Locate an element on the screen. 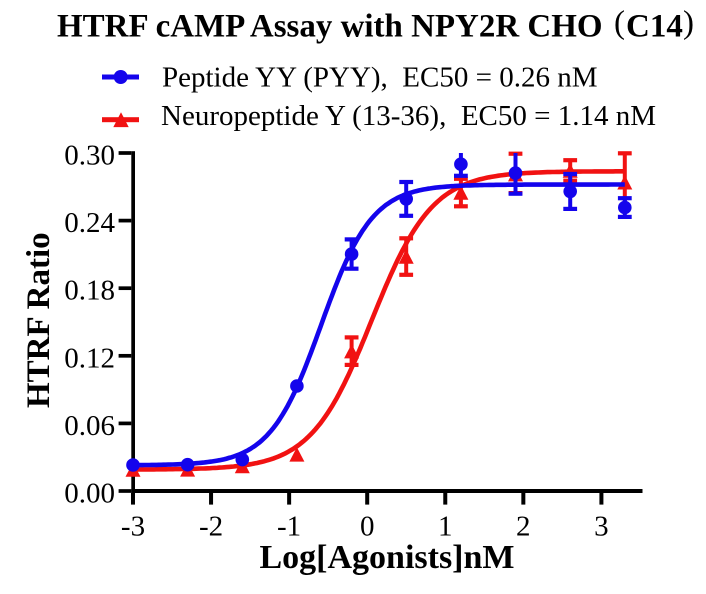 Image resolution: width=706 pixels, height=594 pixels. svg-text: 0 is located at coordinates (367, 527).